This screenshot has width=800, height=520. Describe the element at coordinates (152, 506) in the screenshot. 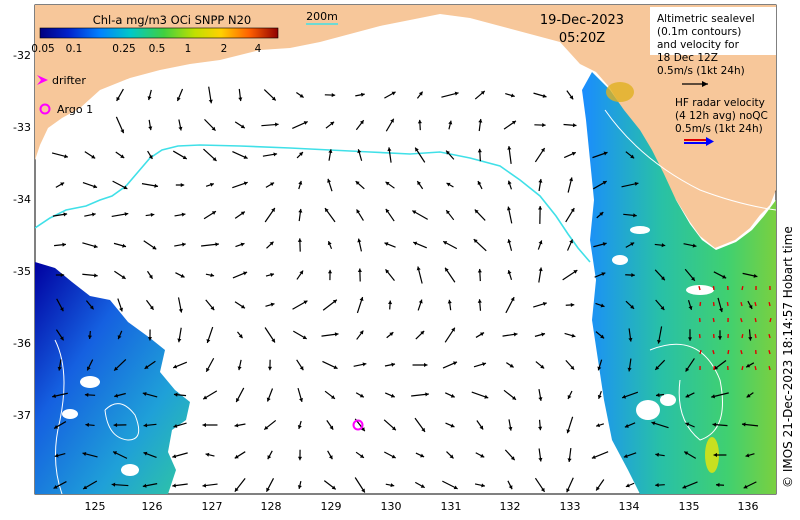

I see `x-tick-label: 126` at that location.